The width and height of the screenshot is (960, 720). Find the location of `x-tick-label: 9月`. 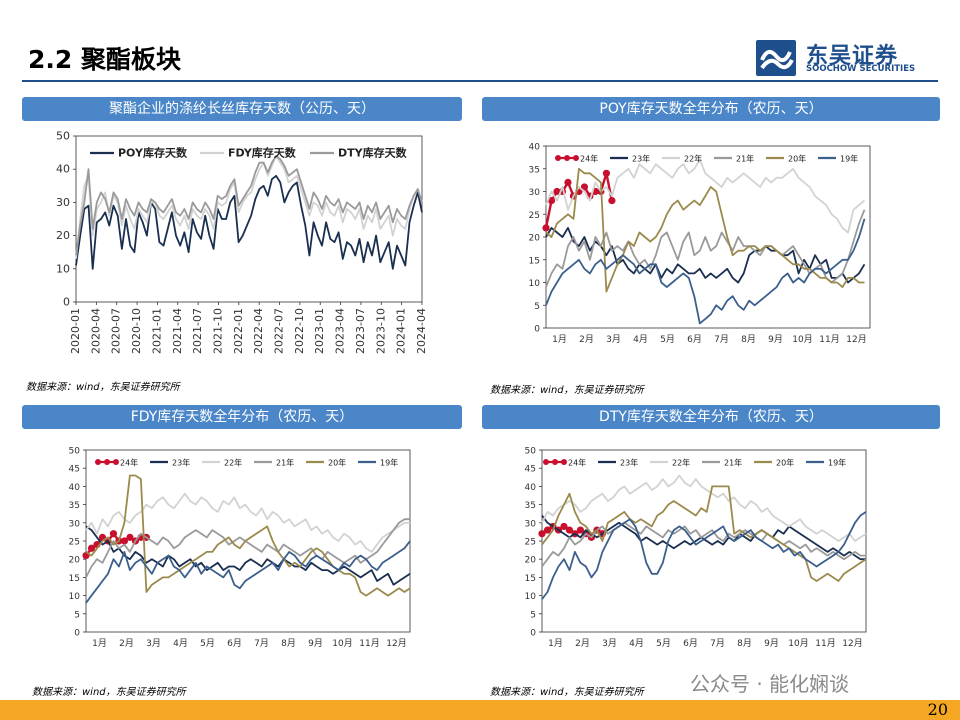

x-tick-label: 9月 is located at coordinates (775, 339).